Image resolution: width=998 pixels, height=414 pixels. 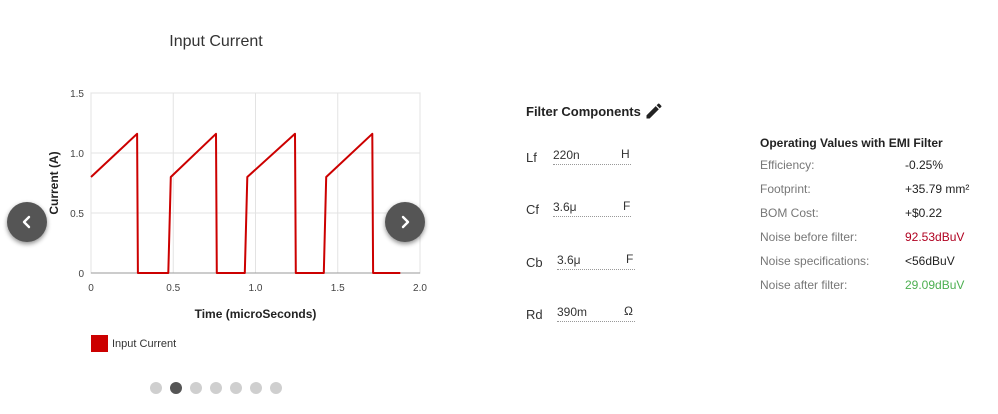 I want to click on chevron-right-icon, so click(x=405, y=222).